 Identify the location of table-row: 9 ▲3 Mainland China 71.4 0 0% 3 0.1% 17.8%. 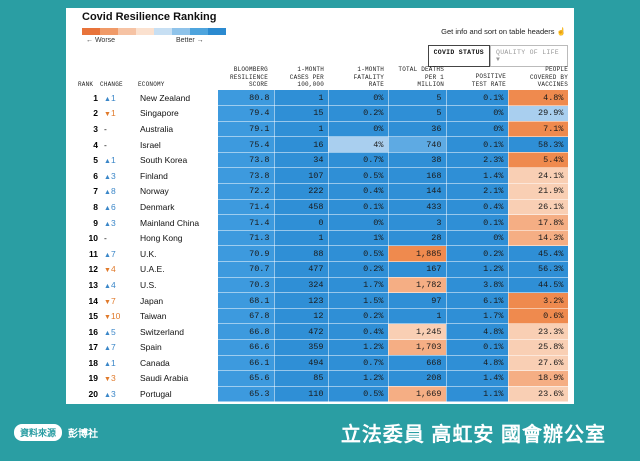
(317, 222).